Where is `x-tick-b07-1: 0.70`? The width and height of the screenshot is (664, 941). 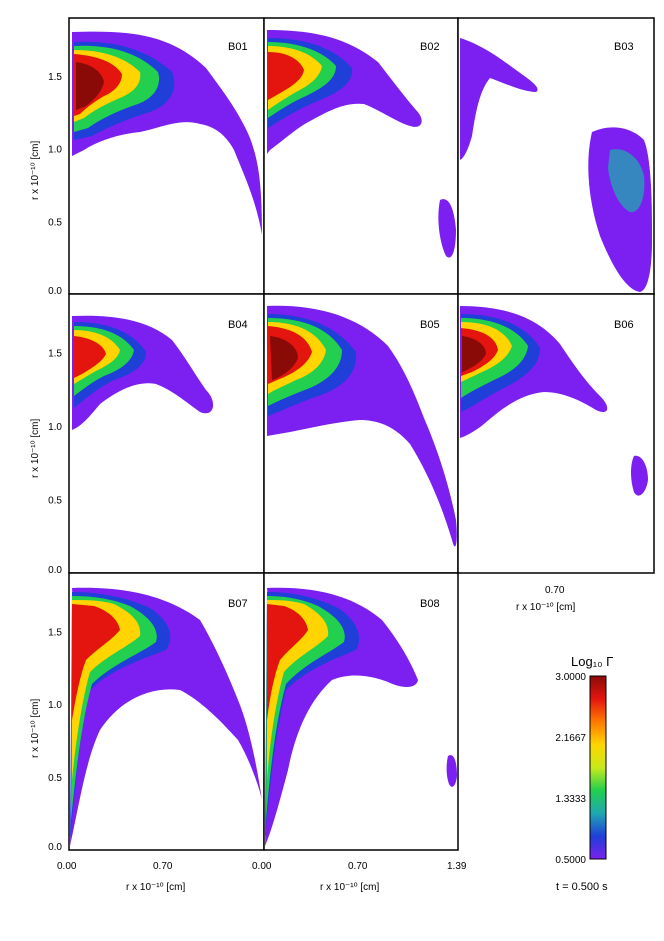 x-tick-b07-1: 0.70 is located at coordinates (163, 866).